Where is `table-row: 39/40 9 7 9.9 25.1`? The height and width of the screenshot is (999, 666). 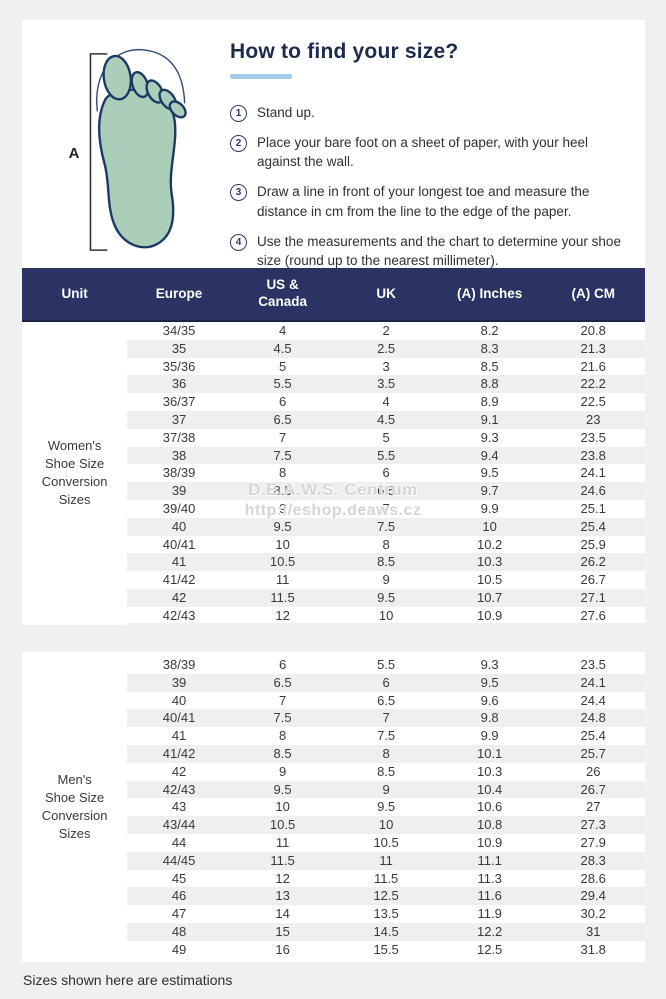 table-row: 39/40 9 7 9.9 25.1 is located at coordinates (333, 509).